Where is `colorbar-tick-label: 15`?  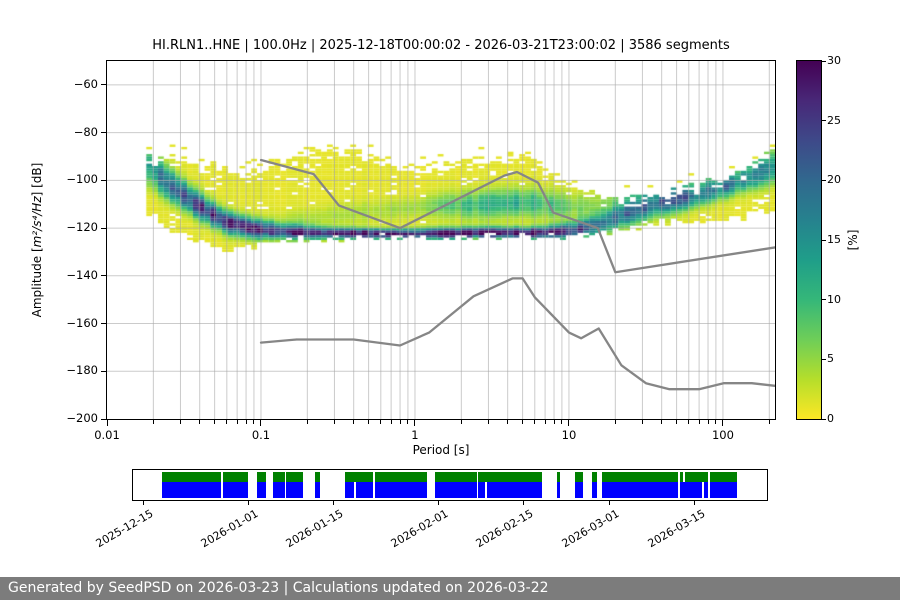 colorbar-tick-label: 15 is located at coordinates (834, 239).